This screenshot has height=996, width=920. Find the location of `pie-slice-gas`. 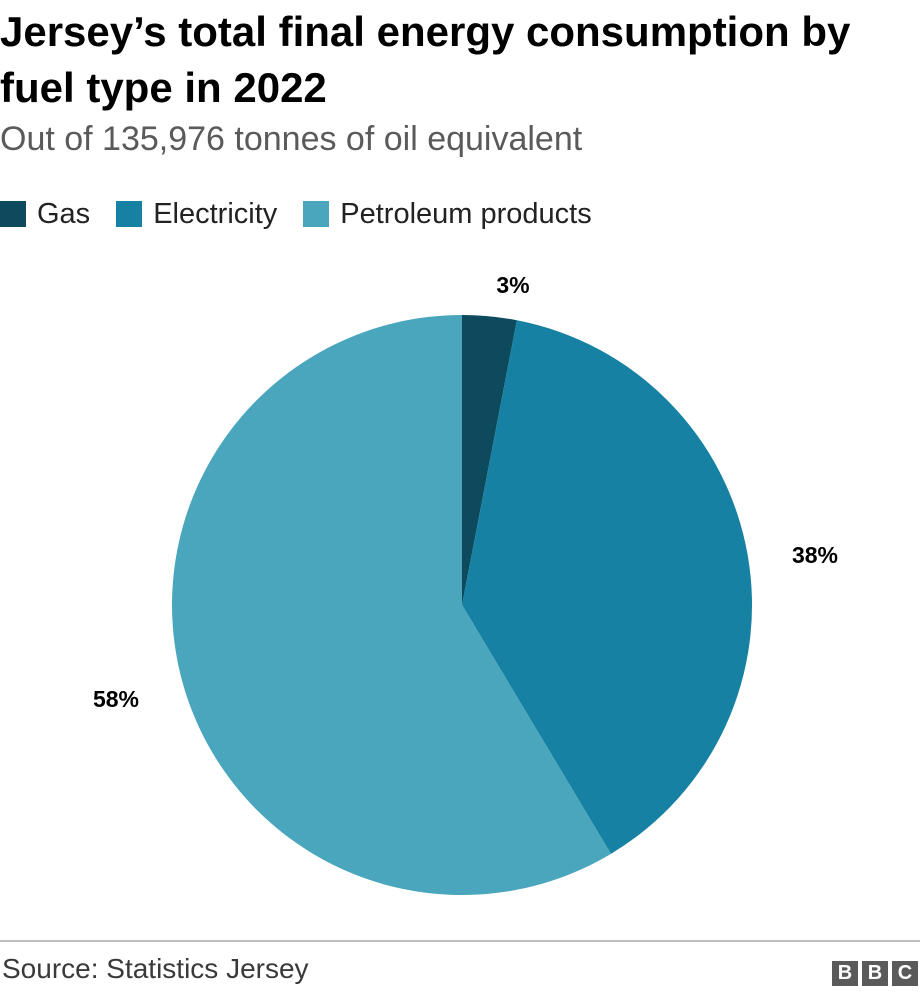

pie-slice-gas is located at coordinates (489, 460).